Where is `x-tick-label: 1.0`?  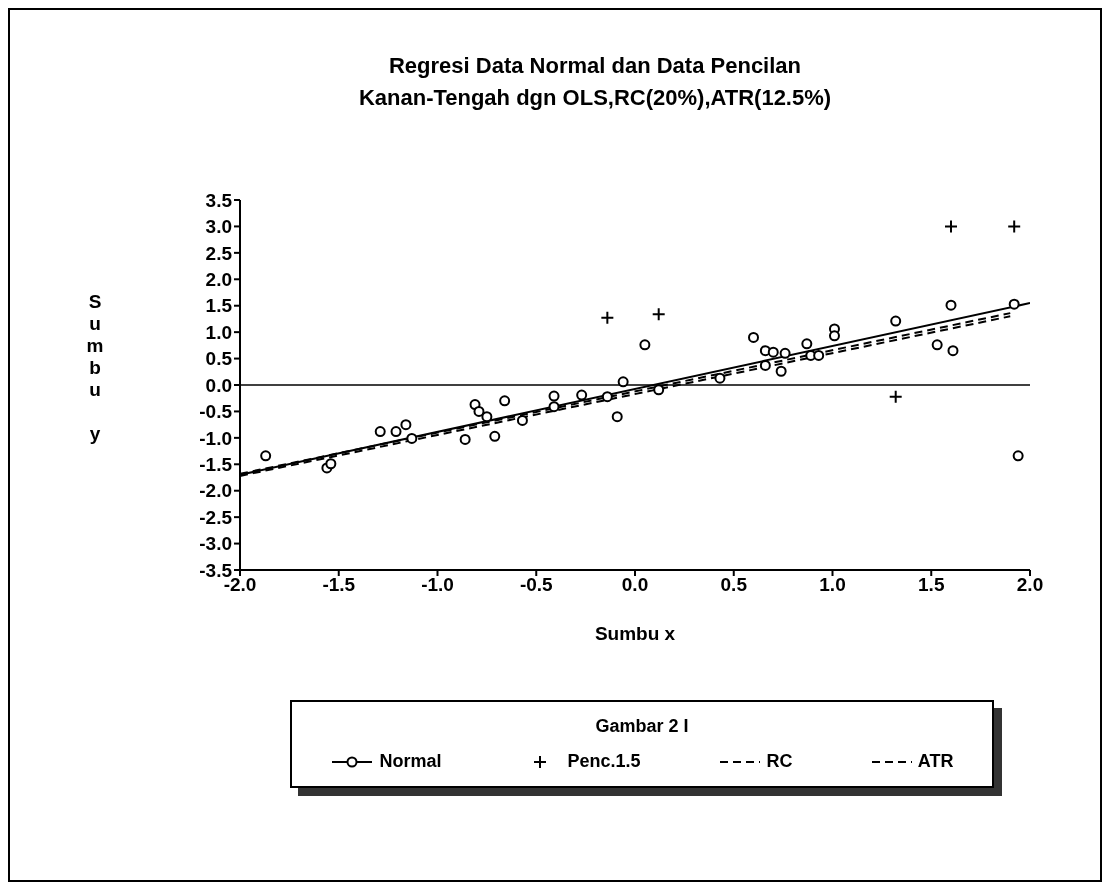 x-tick-label: 1.0 is located at coordinates (832, 585).